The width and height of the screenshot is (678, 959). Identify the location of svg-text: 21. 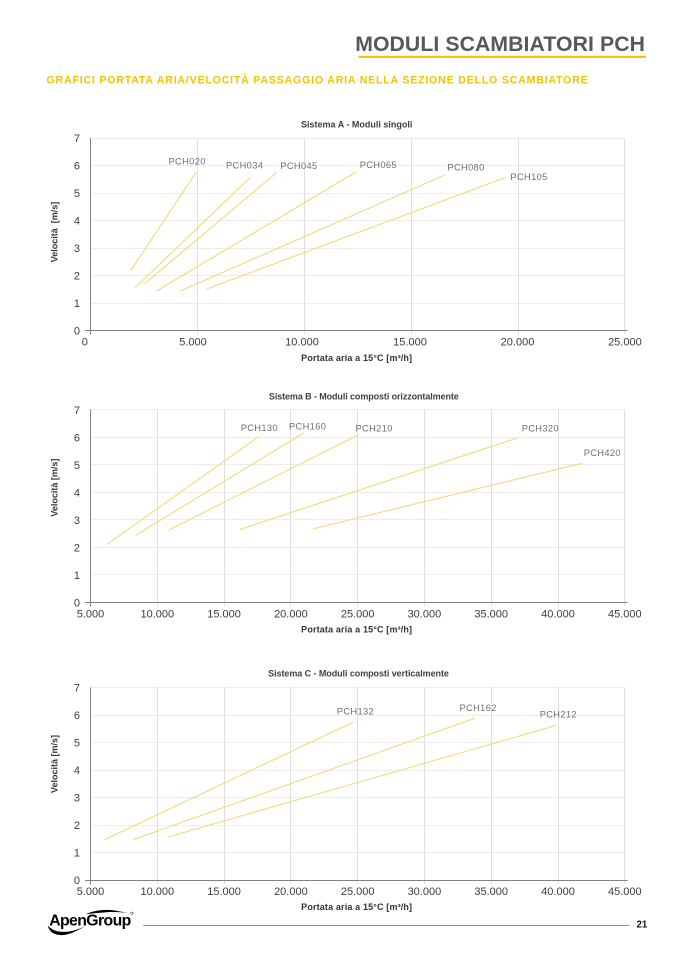
(642, 924).